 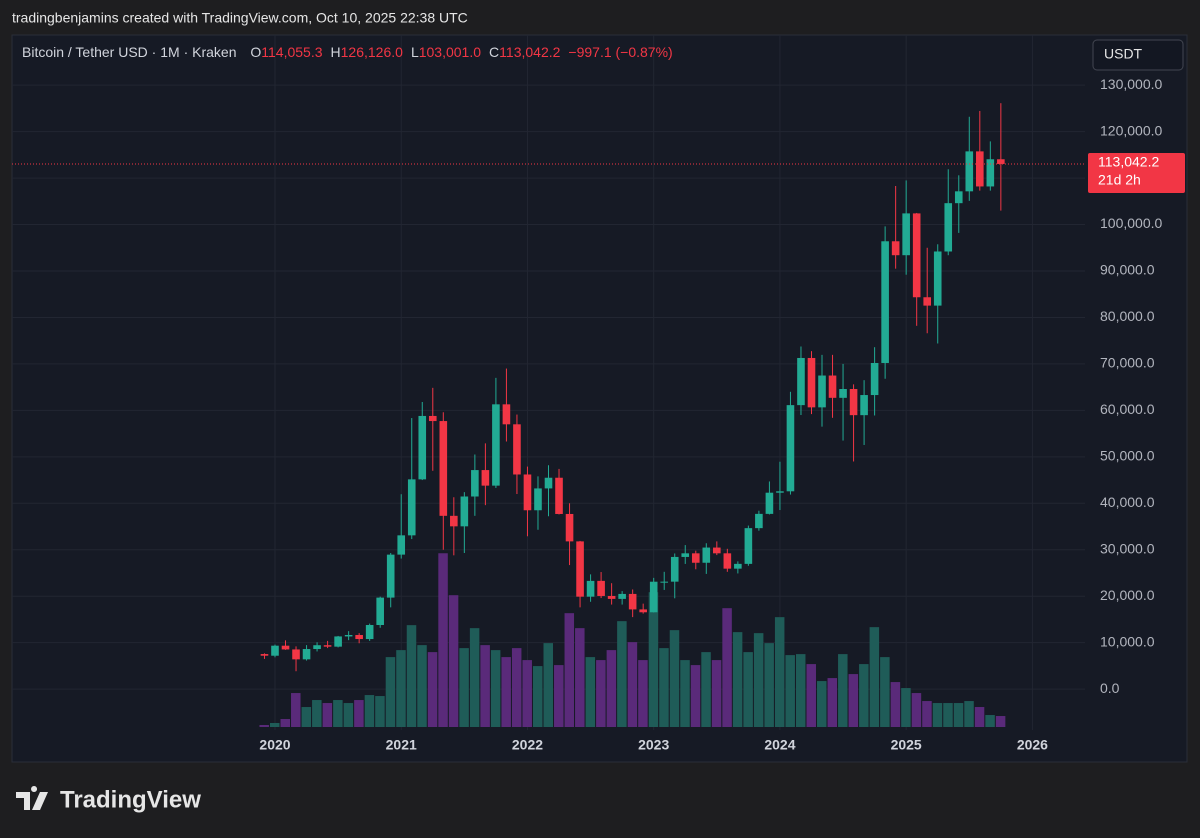 I want to click on x-tick-label: 2024, so click(x=779, y=745).